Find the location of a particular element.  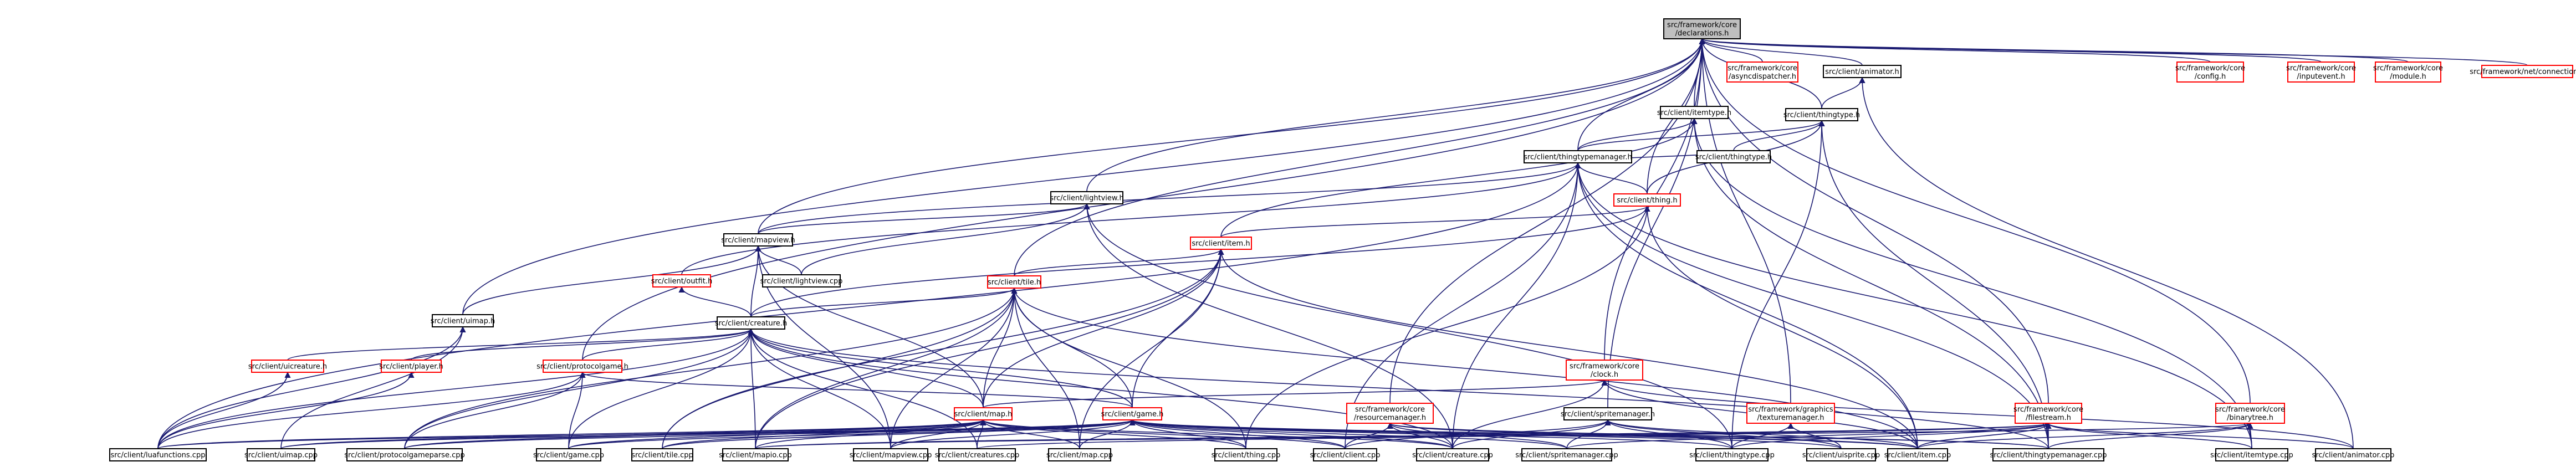

edge-thing_cpp-to-map_h is located at coordinates (1113, 434).